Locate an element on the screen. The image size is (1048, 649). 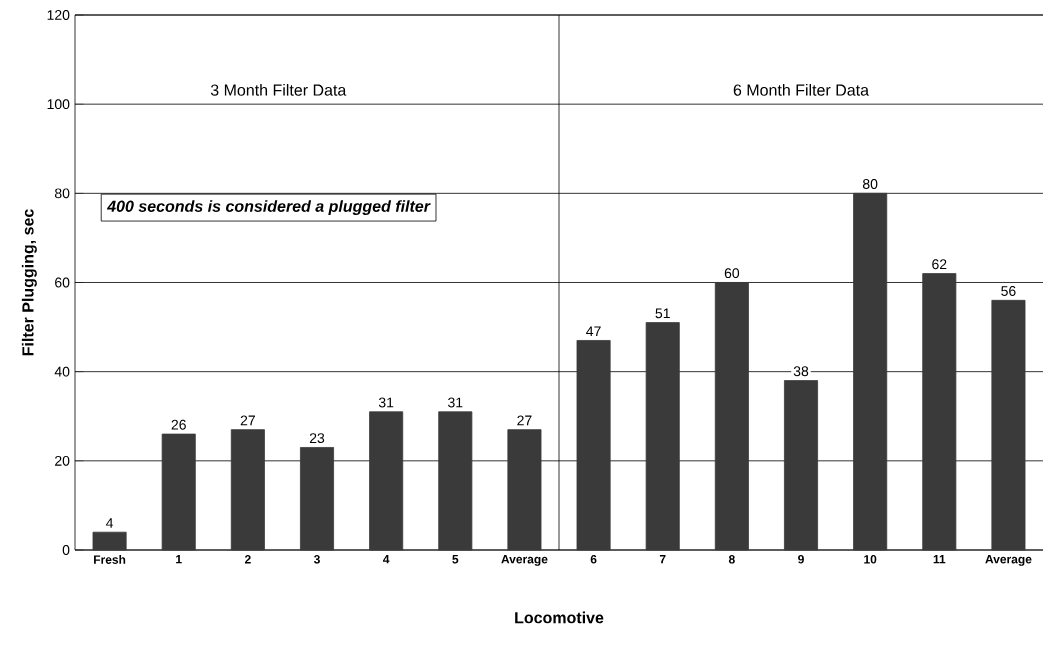
y-tick-label: 100 is located at coordinates (58, 104).